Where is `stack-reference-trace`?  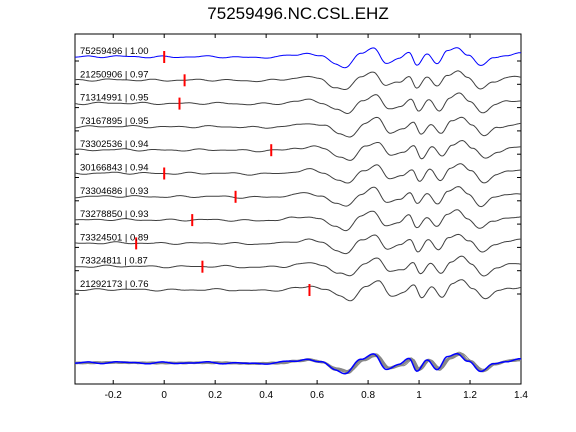
stack-reference-trace is located at coordinates (298, 364).